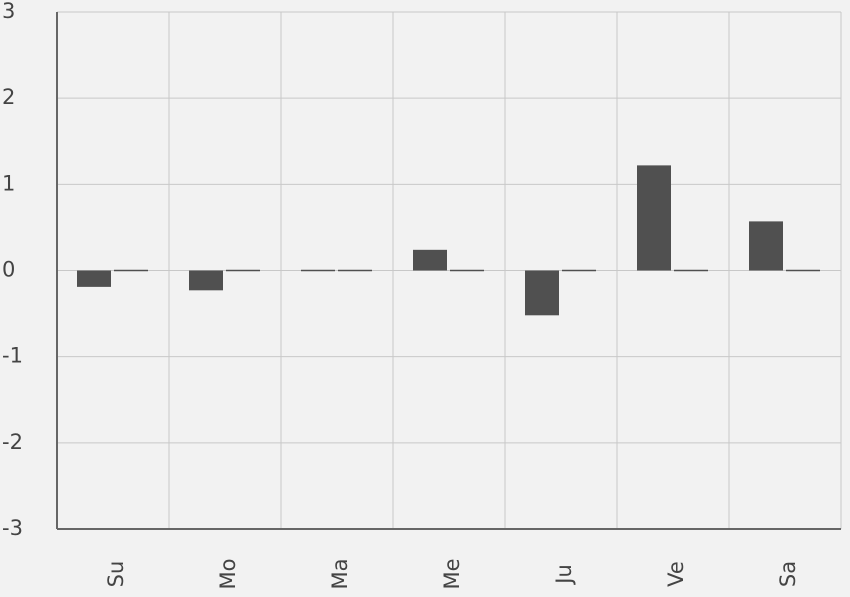  I want to click on x-tick-label: Ju, so click(564, 575).